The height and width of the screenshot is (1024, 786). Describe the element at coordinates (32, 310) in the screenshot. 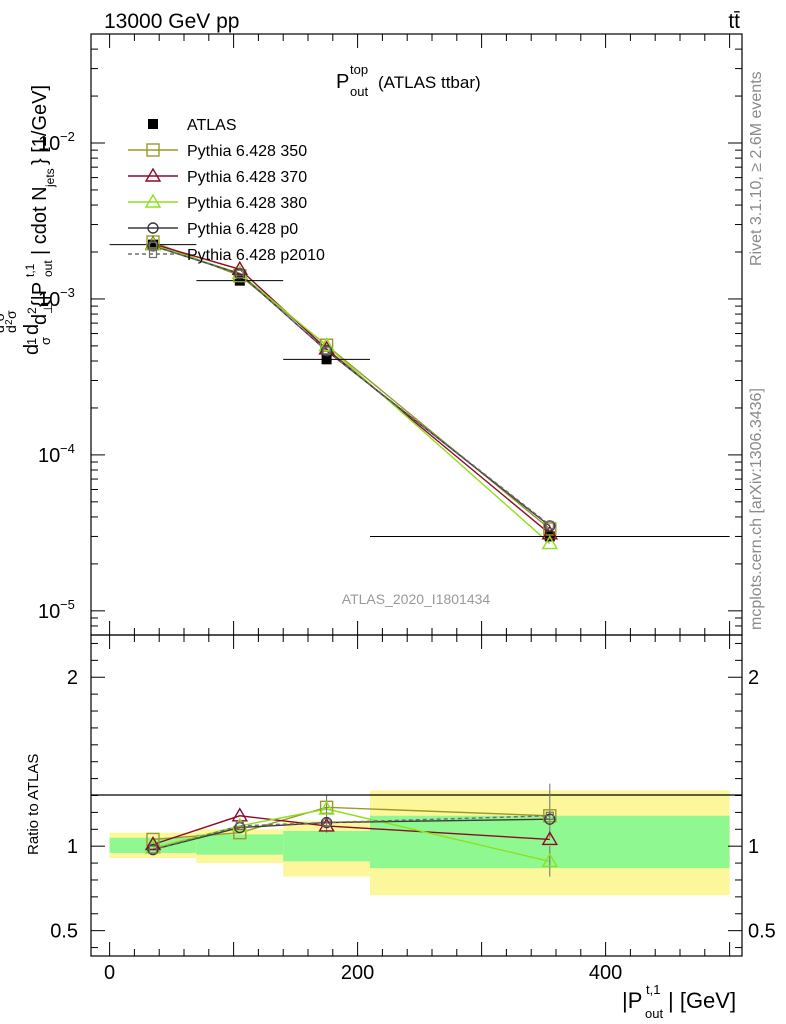

I see `svg-text: 2` at that location.